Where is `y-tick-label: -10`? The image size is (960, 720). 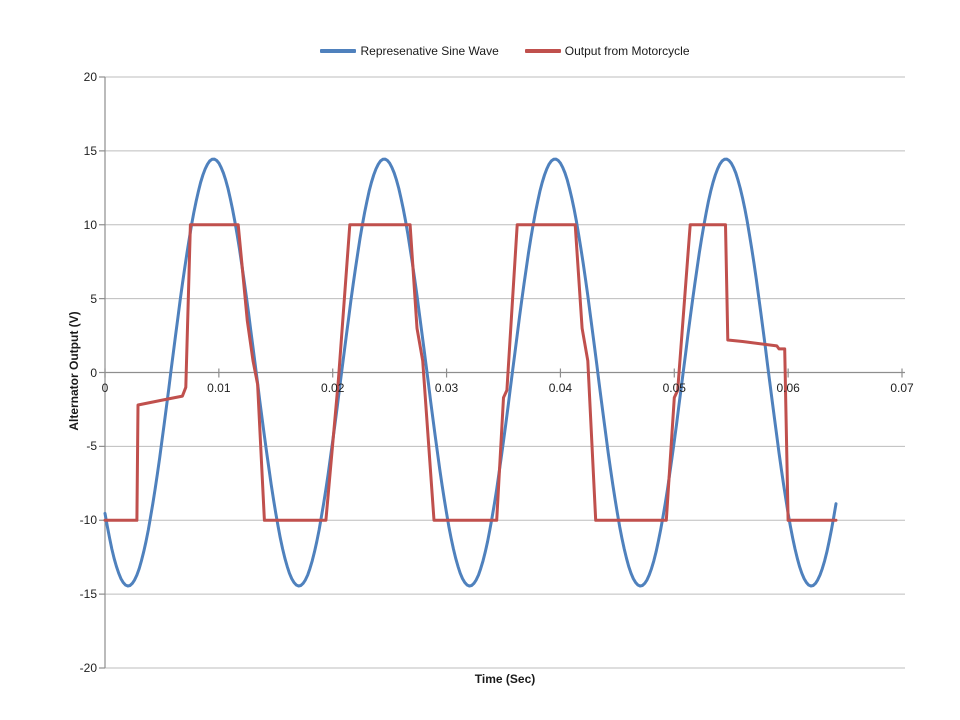
y-tick-label: -10 is located at coordinates (88, 520).